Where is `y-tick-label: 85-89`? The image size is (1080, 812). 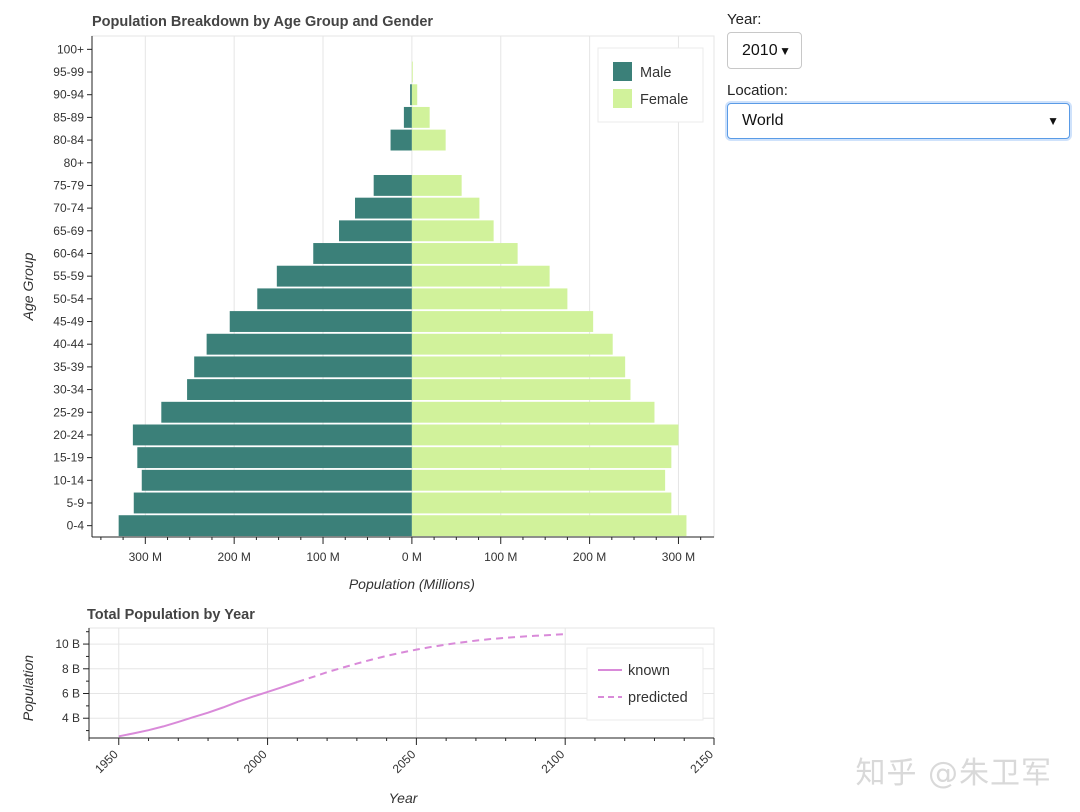
y-tick-label: 85-89 is located at coordinates (68, 117).